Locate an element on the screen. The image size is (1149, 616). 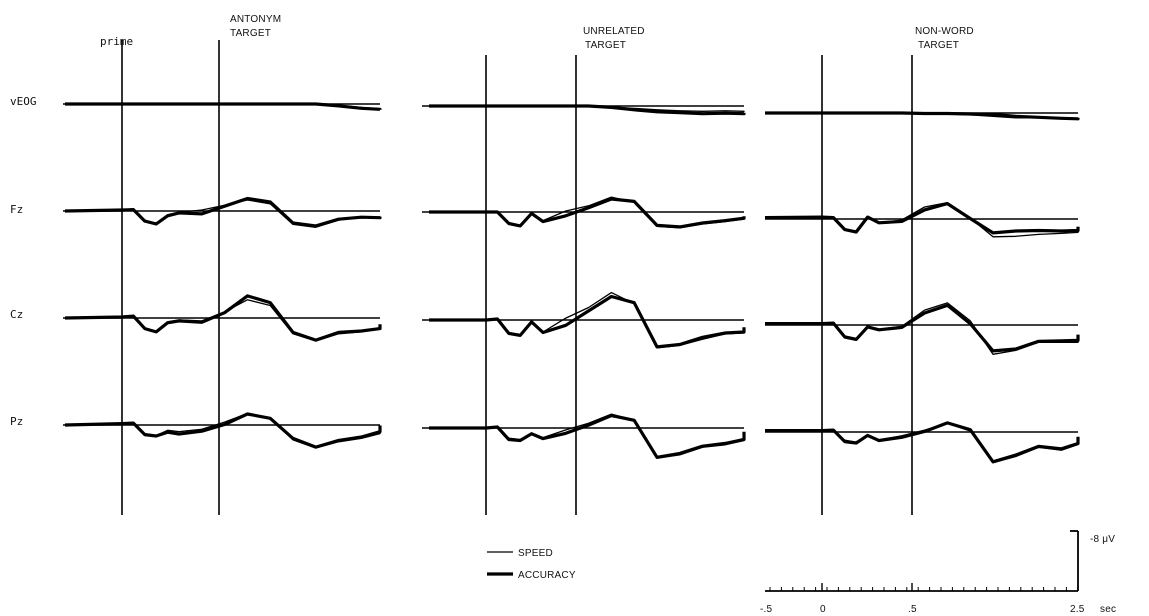
nonword-cz-accuracy-wave is located at coordinates (922, 328).